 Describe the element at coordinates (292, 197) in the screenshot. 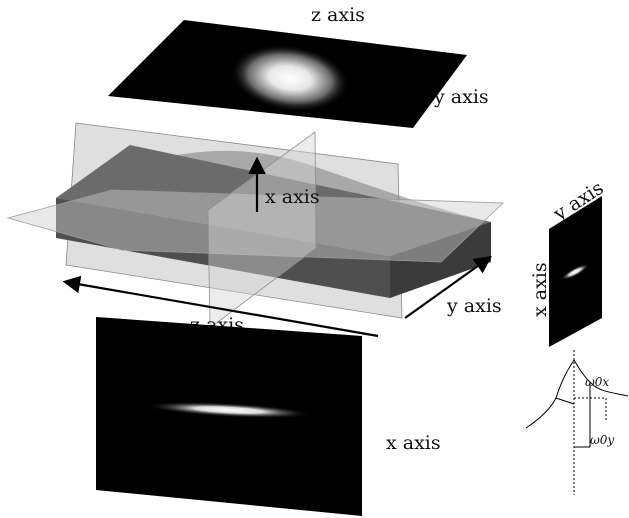

I see `center-x-label: x axis` at that location.